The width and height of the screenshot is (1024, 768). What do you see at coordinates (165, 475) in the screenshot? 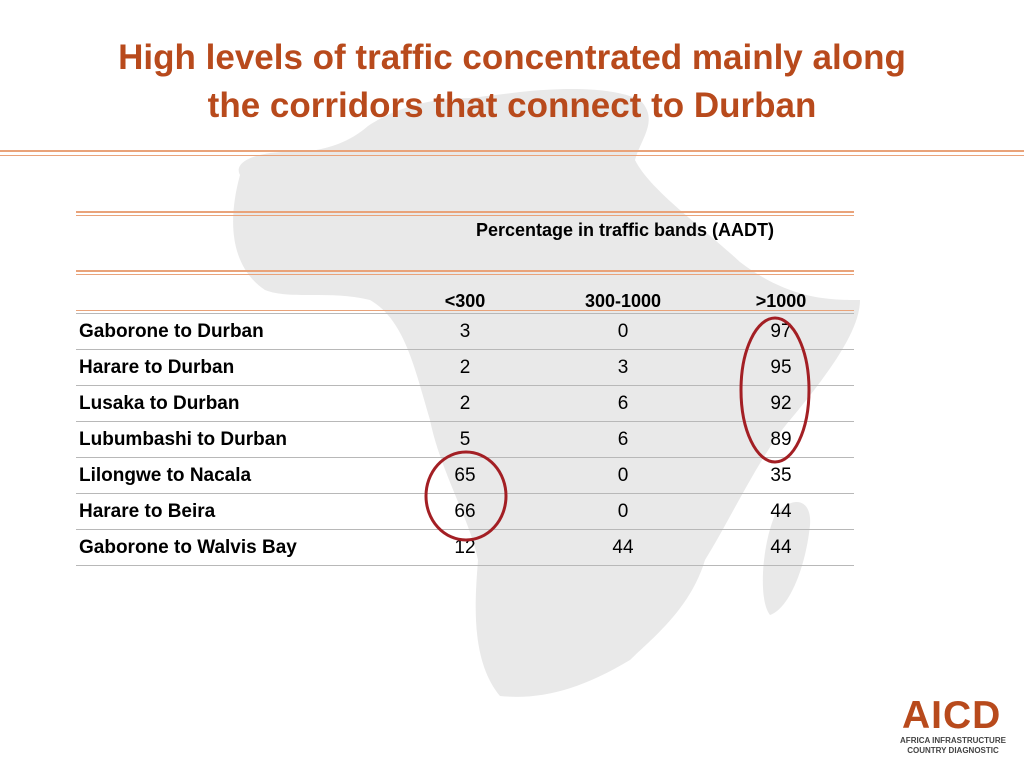
I see `row-label: Lilongwe to Nacala` at bounding box center [165, 475].